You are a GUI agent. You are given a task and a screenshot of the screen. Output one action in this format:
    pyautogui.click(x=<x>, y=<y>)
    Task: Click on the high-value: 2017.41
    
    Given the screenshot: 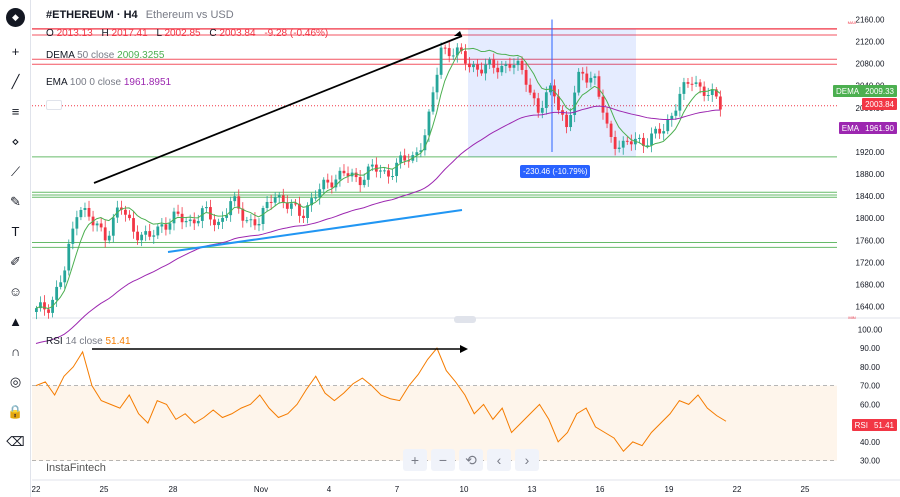 What is the action you would take?
    pyautogui.click(x=129, y=33)
    